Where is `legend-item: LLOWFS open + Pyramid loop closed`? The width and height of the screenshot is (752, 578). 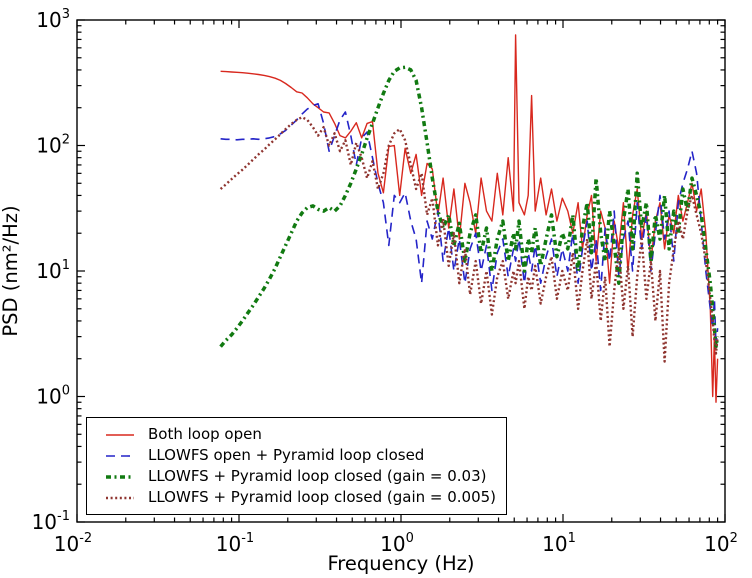 legend-item: LLOWFS open + Pyramid loop closed is located at coordinates (304, 455).